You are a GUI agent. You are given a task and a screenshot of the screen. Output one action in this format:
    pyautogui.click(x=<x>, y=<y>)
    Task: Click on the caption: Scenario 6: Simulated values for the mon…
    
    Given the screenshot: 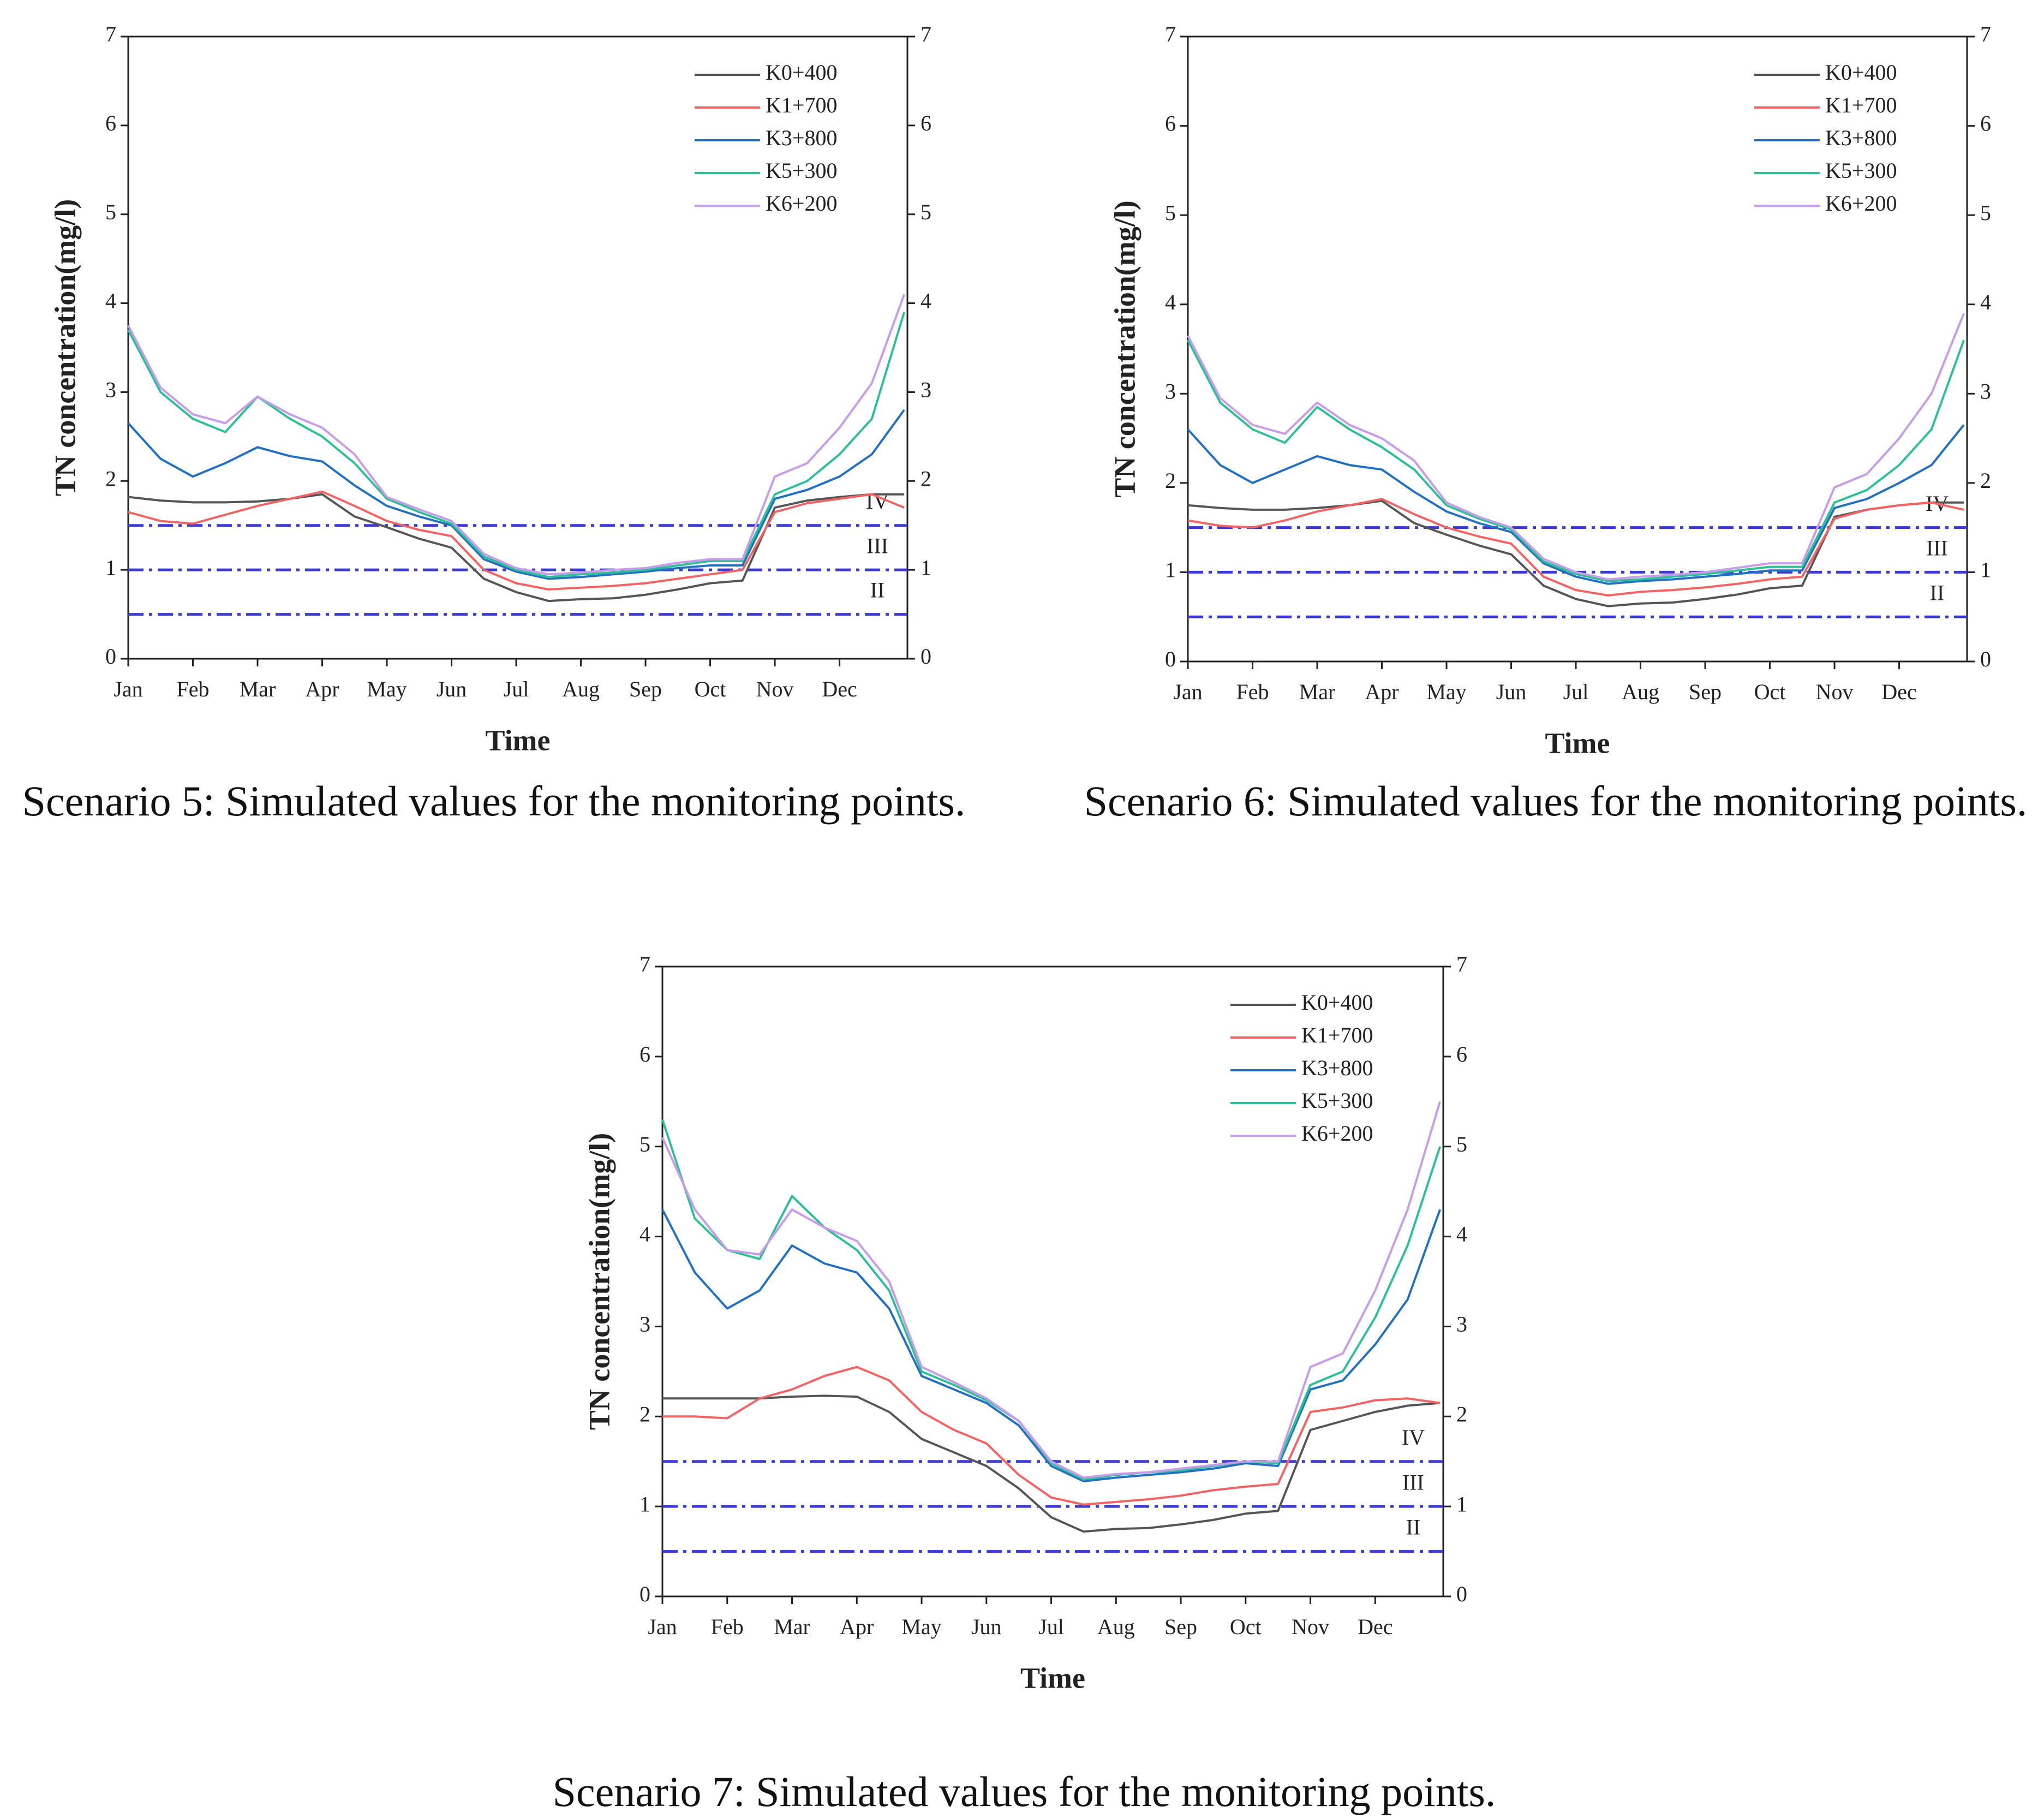 What is the action you would take?
    pyautogui.click(x=1556, y=801)
    